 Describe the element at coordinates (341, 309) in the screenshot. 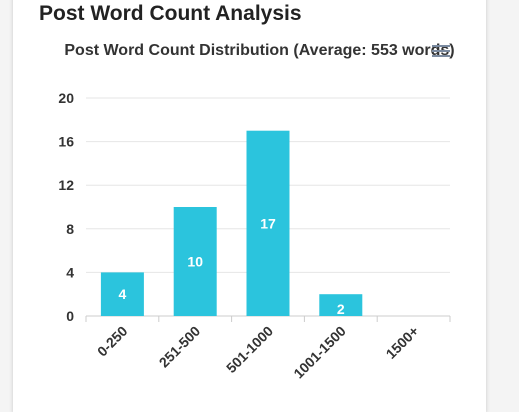

I see `data-label: 2` at that location.